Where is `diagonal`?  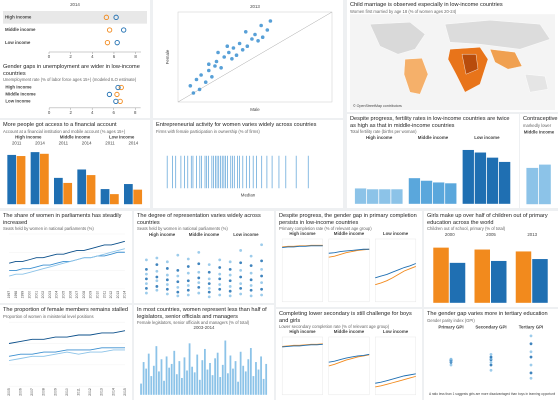 diagonal is located at coordinates (255, 57).